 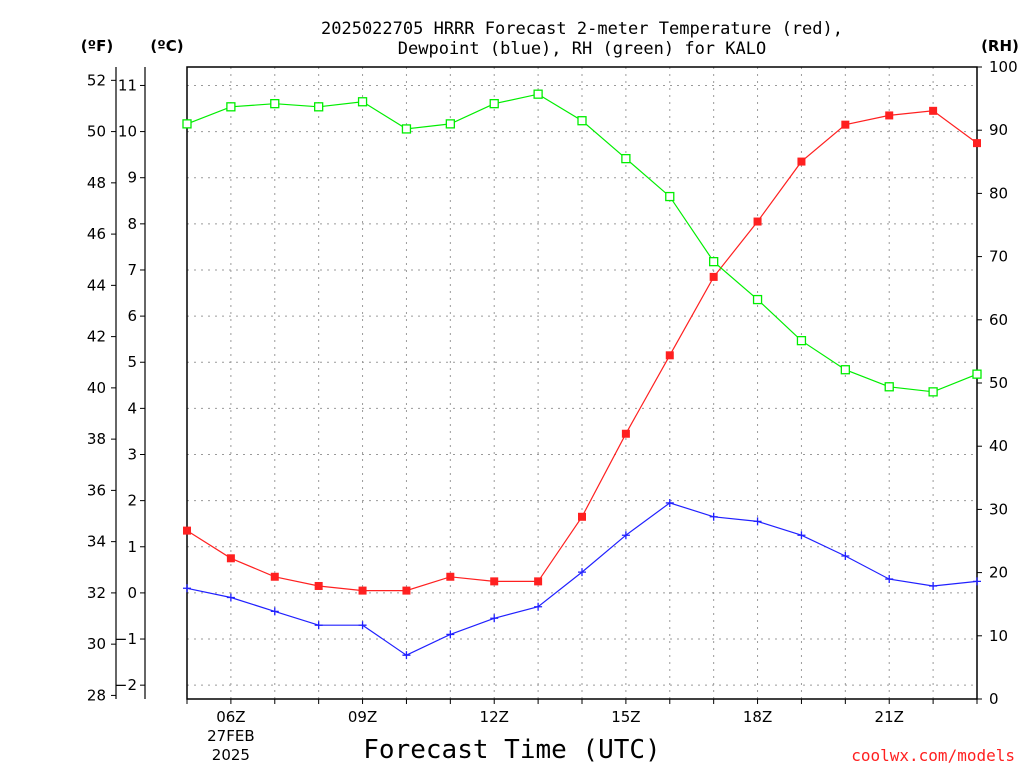 What do you see at coordinates (132, 316) in the screenshot?
I see `celsius-tick-label: 6` at bounding box center [132, 316].